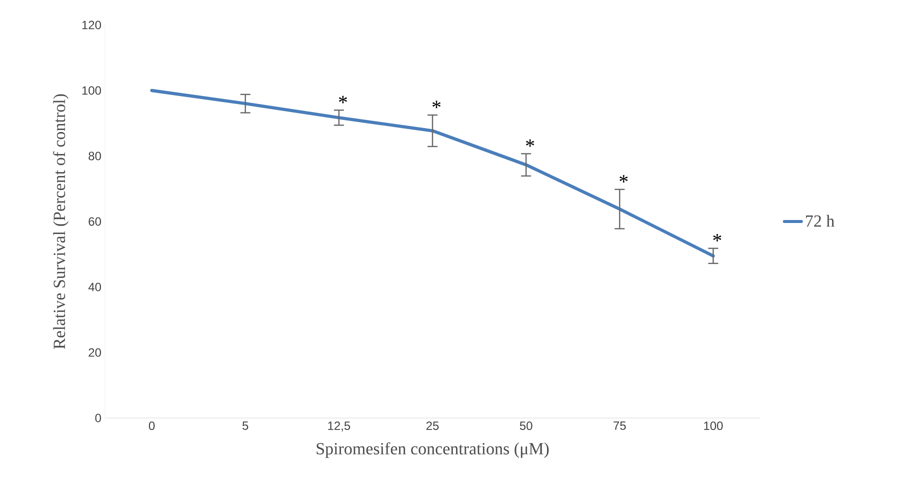 Image resolution: width=907 pixels, height=498 pixels. What do you see at coordinates (245, 426) in the screenshot?
I see `x-tick-label: 5` at bounding box center [245, 426].